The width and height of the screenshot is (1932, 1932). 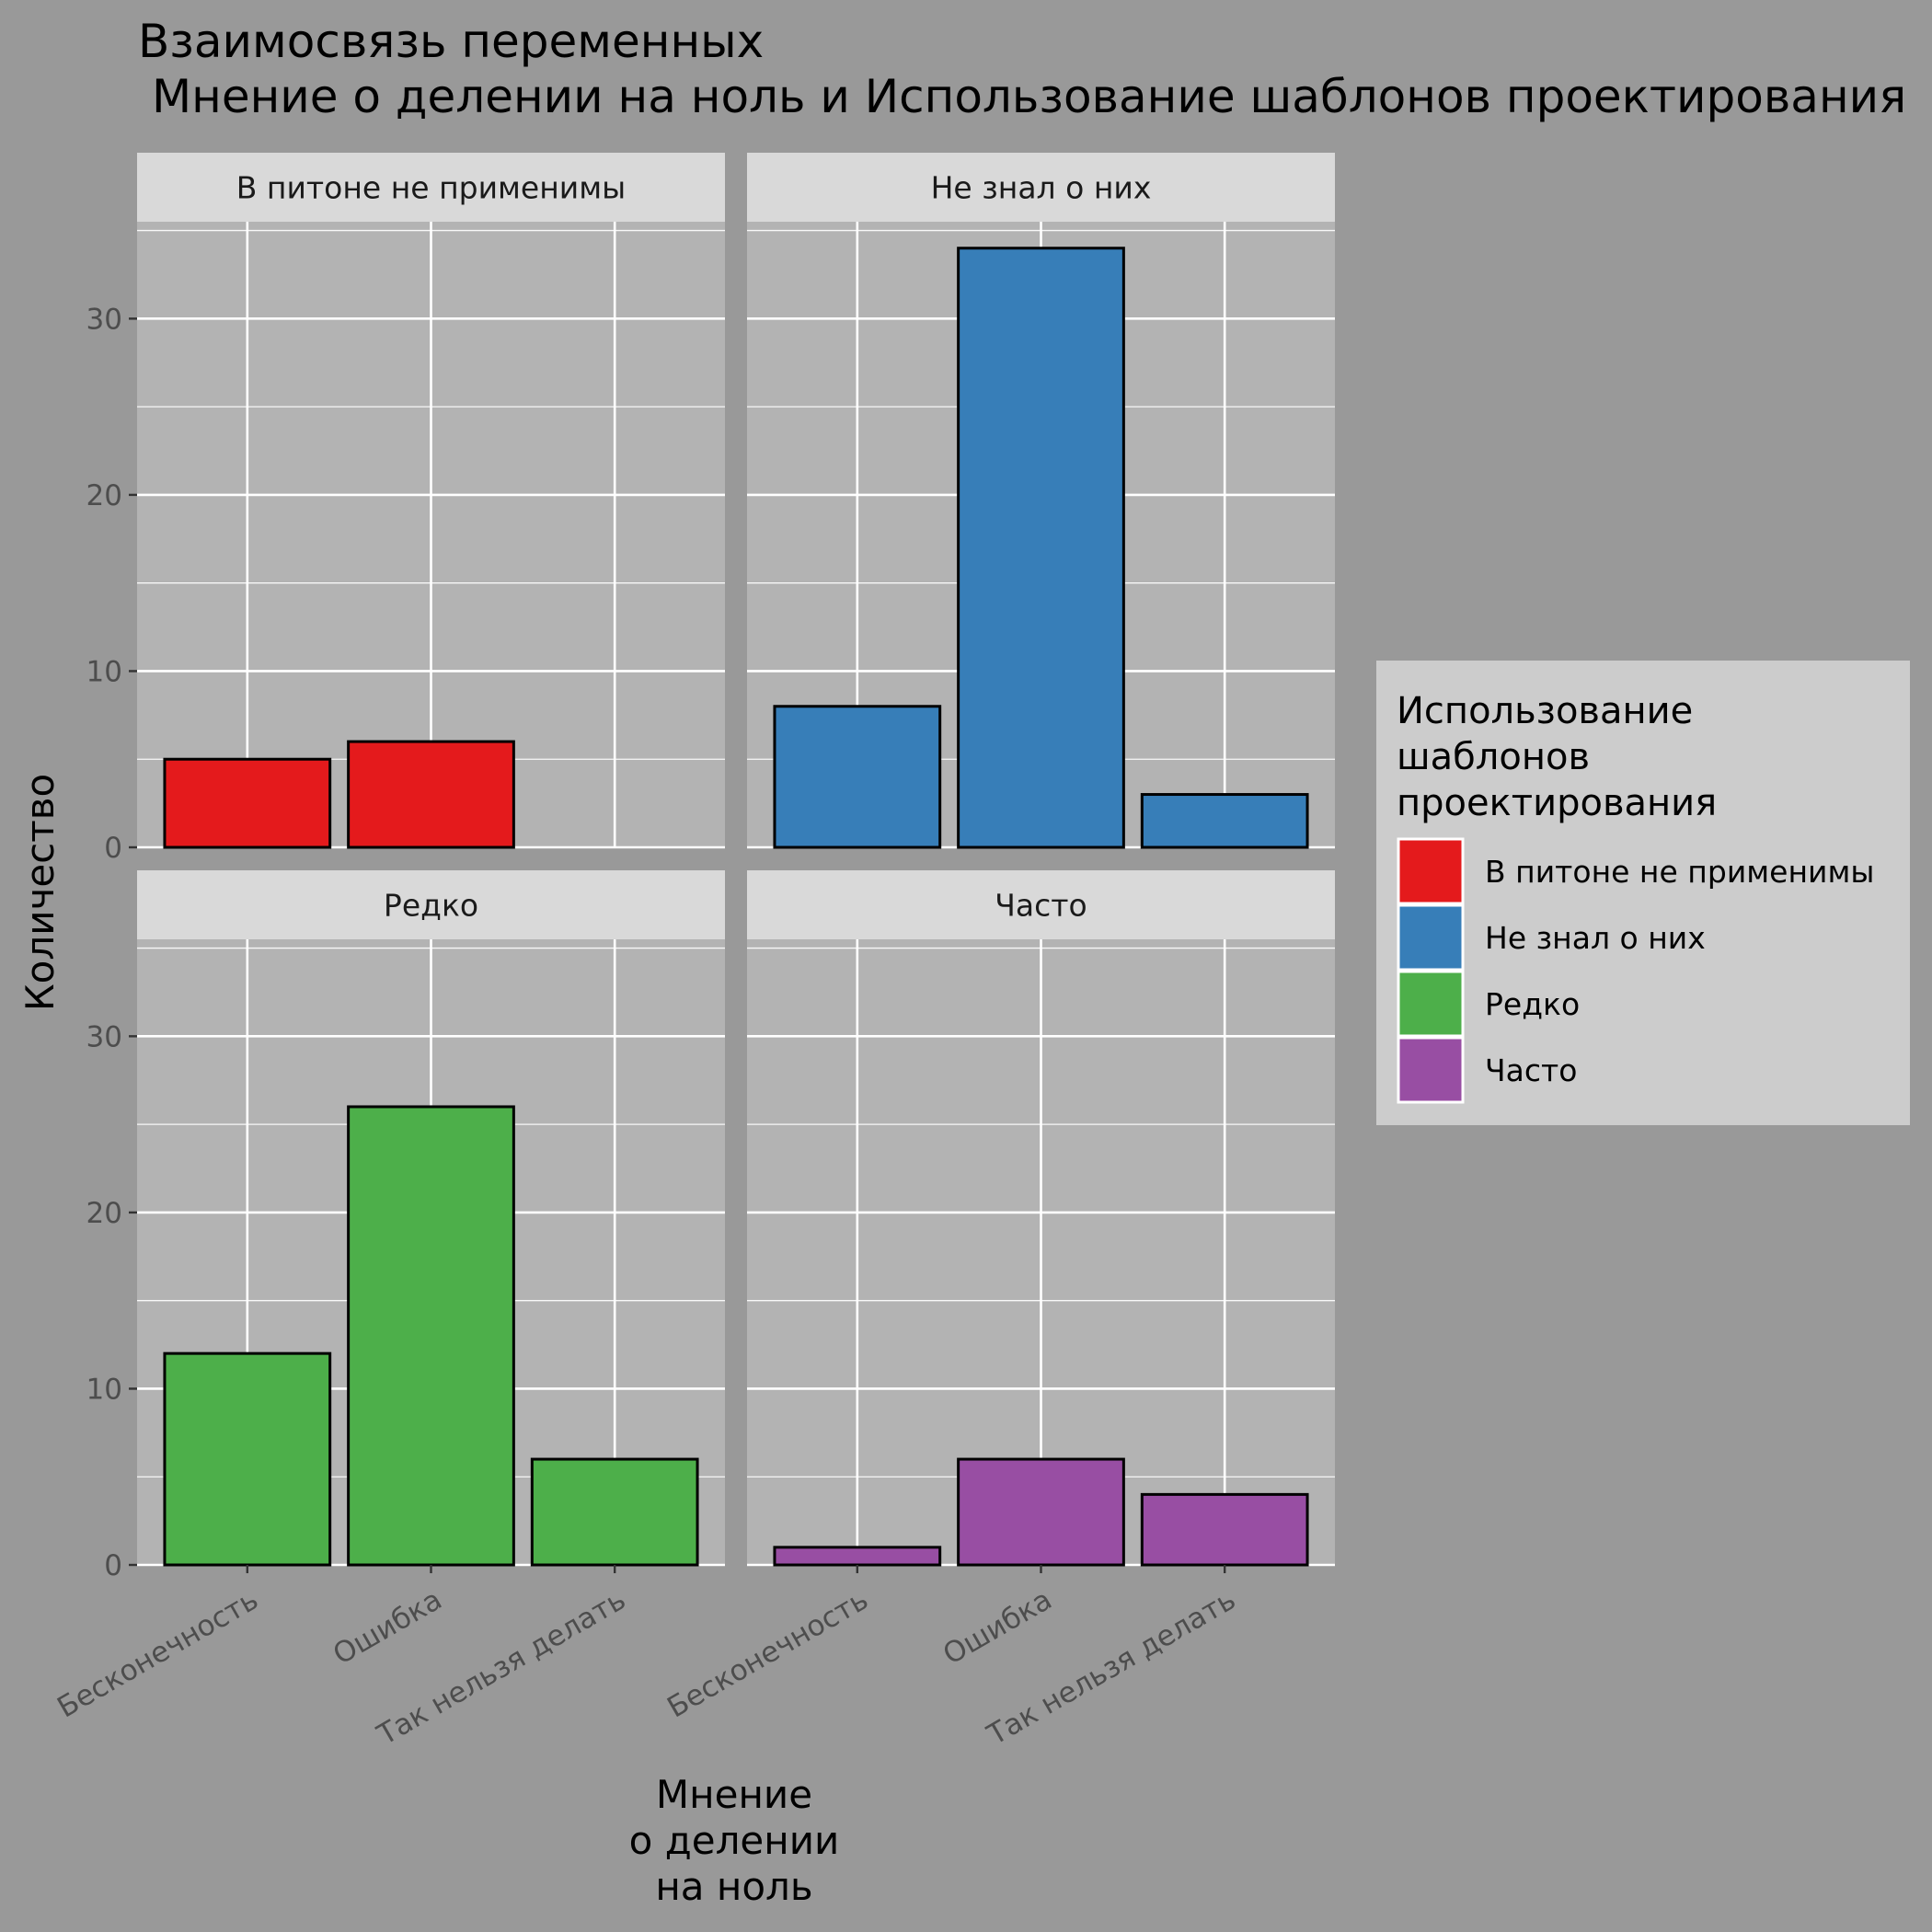 What do you see at coordinates (1557, 803) in the screenshot?
I see `legend-title-line-3: проектирования` at bounding box center [1557, 803].